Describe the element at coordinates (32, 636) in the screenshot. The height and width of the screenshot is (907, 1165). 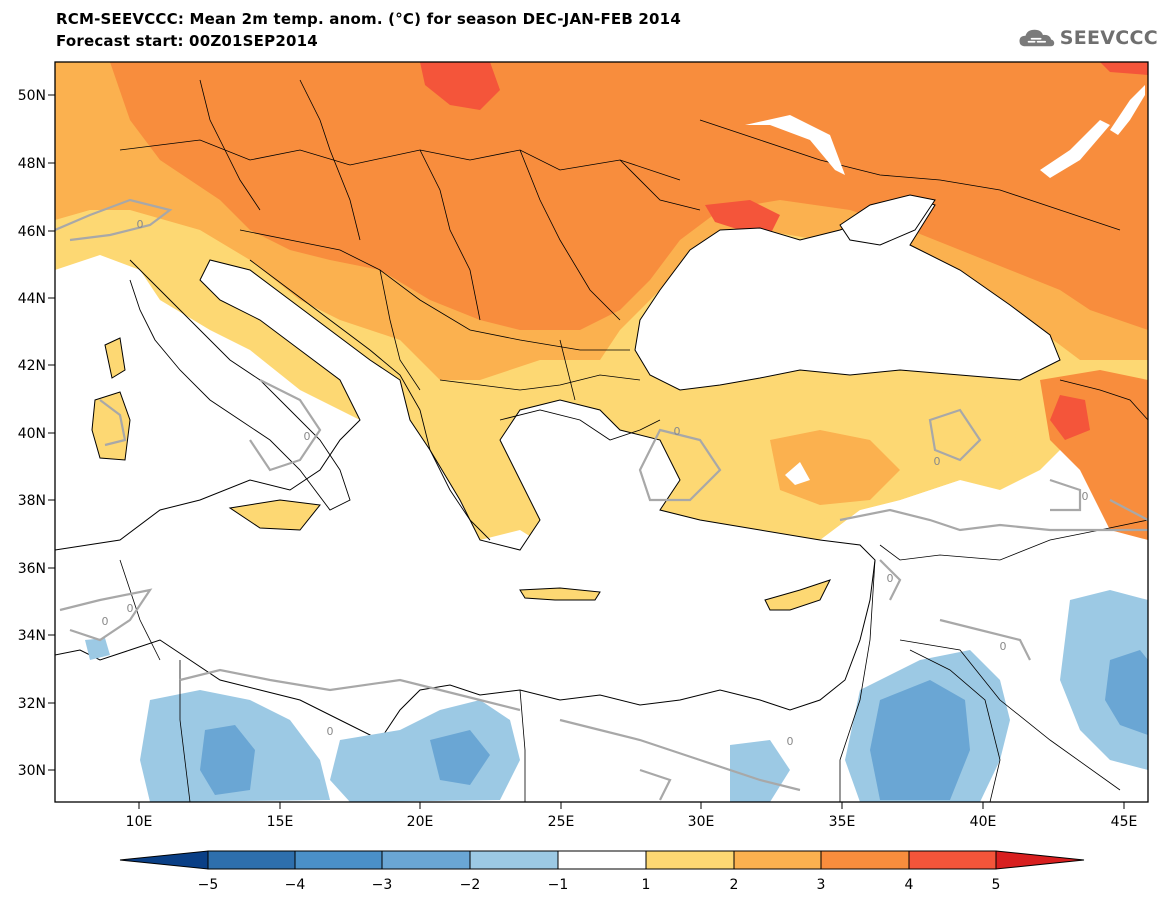
I see `lat-label: 34N` at that location.